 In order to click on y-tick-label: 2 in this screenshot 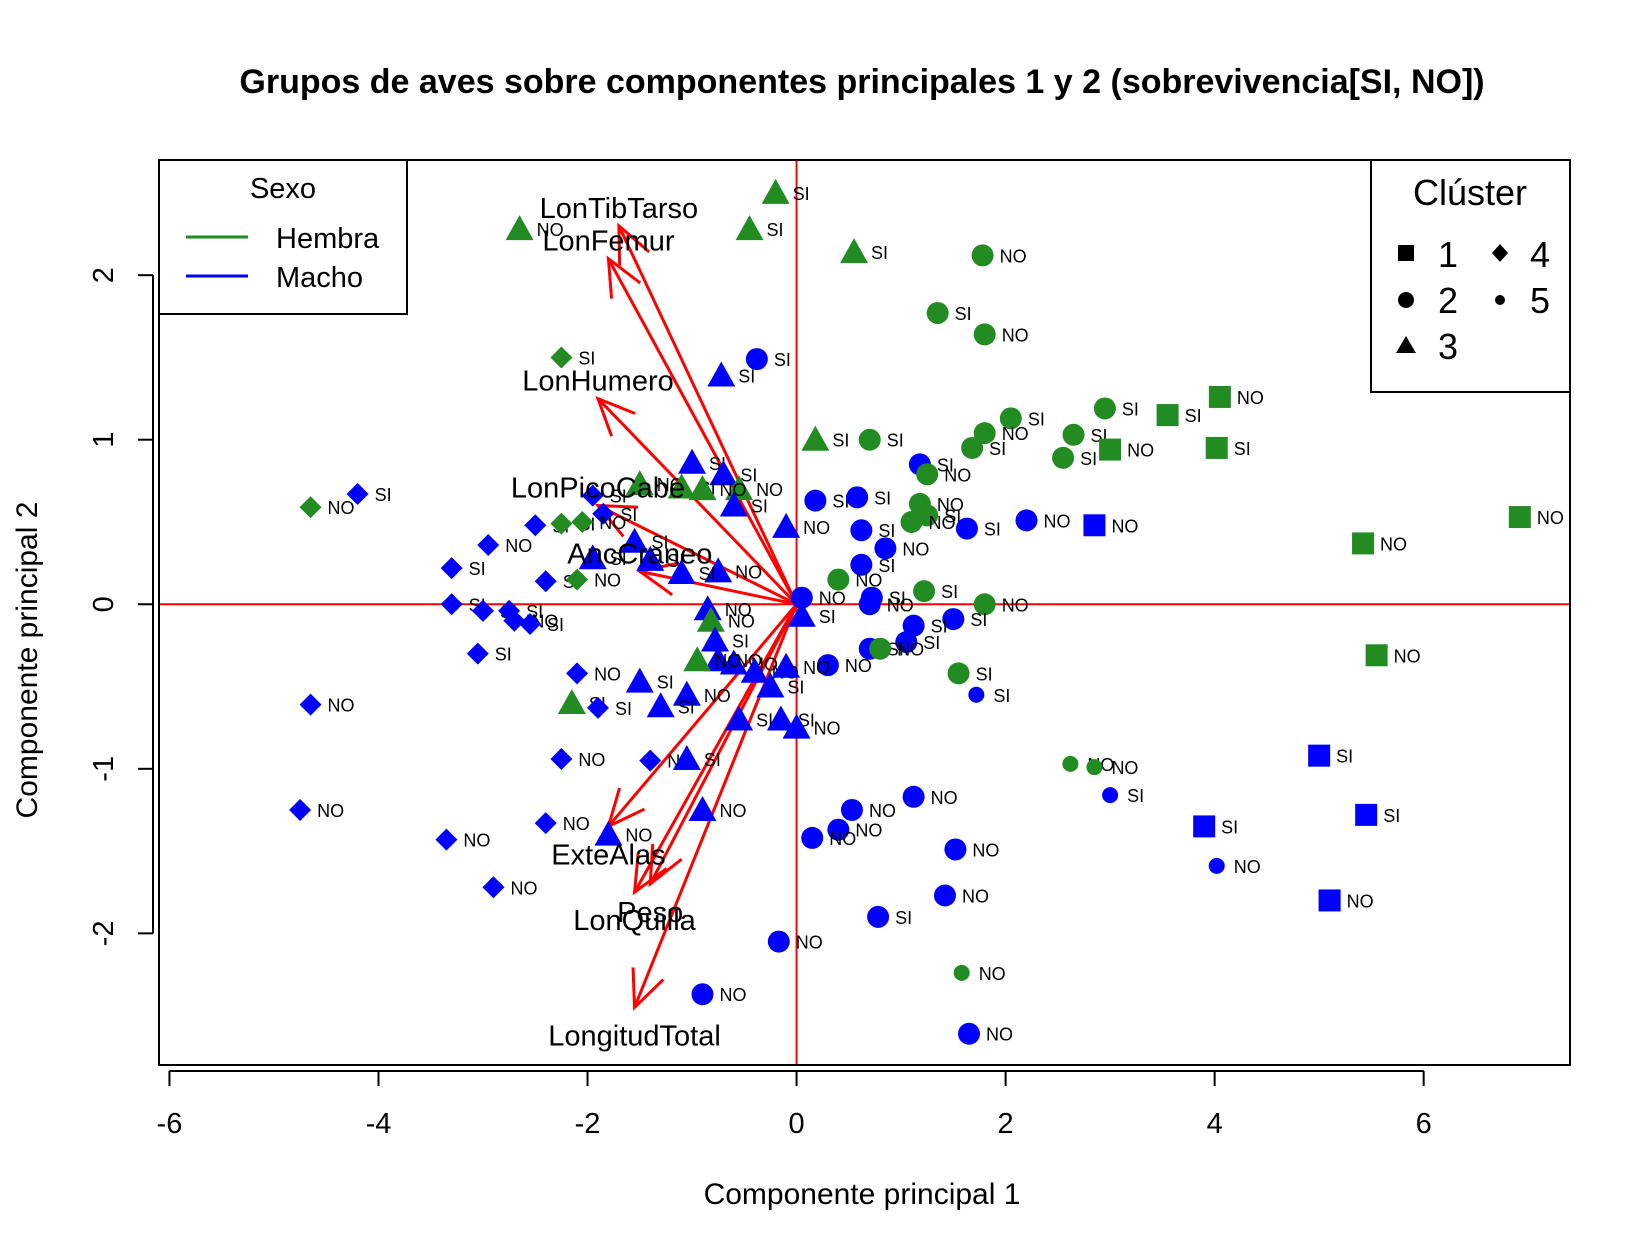, I will do `click(104, 275)`.